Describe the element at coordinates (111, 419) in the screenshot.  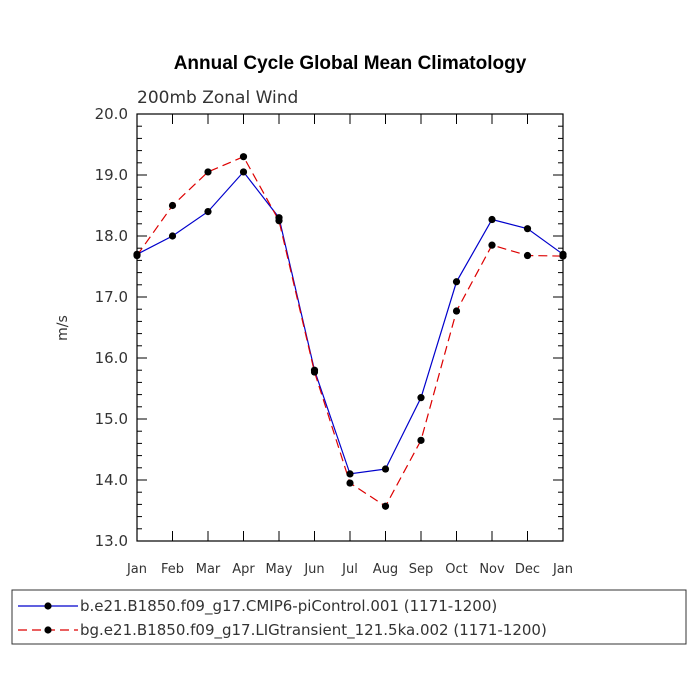
I see `y-tick-label: 15.0` at that location.